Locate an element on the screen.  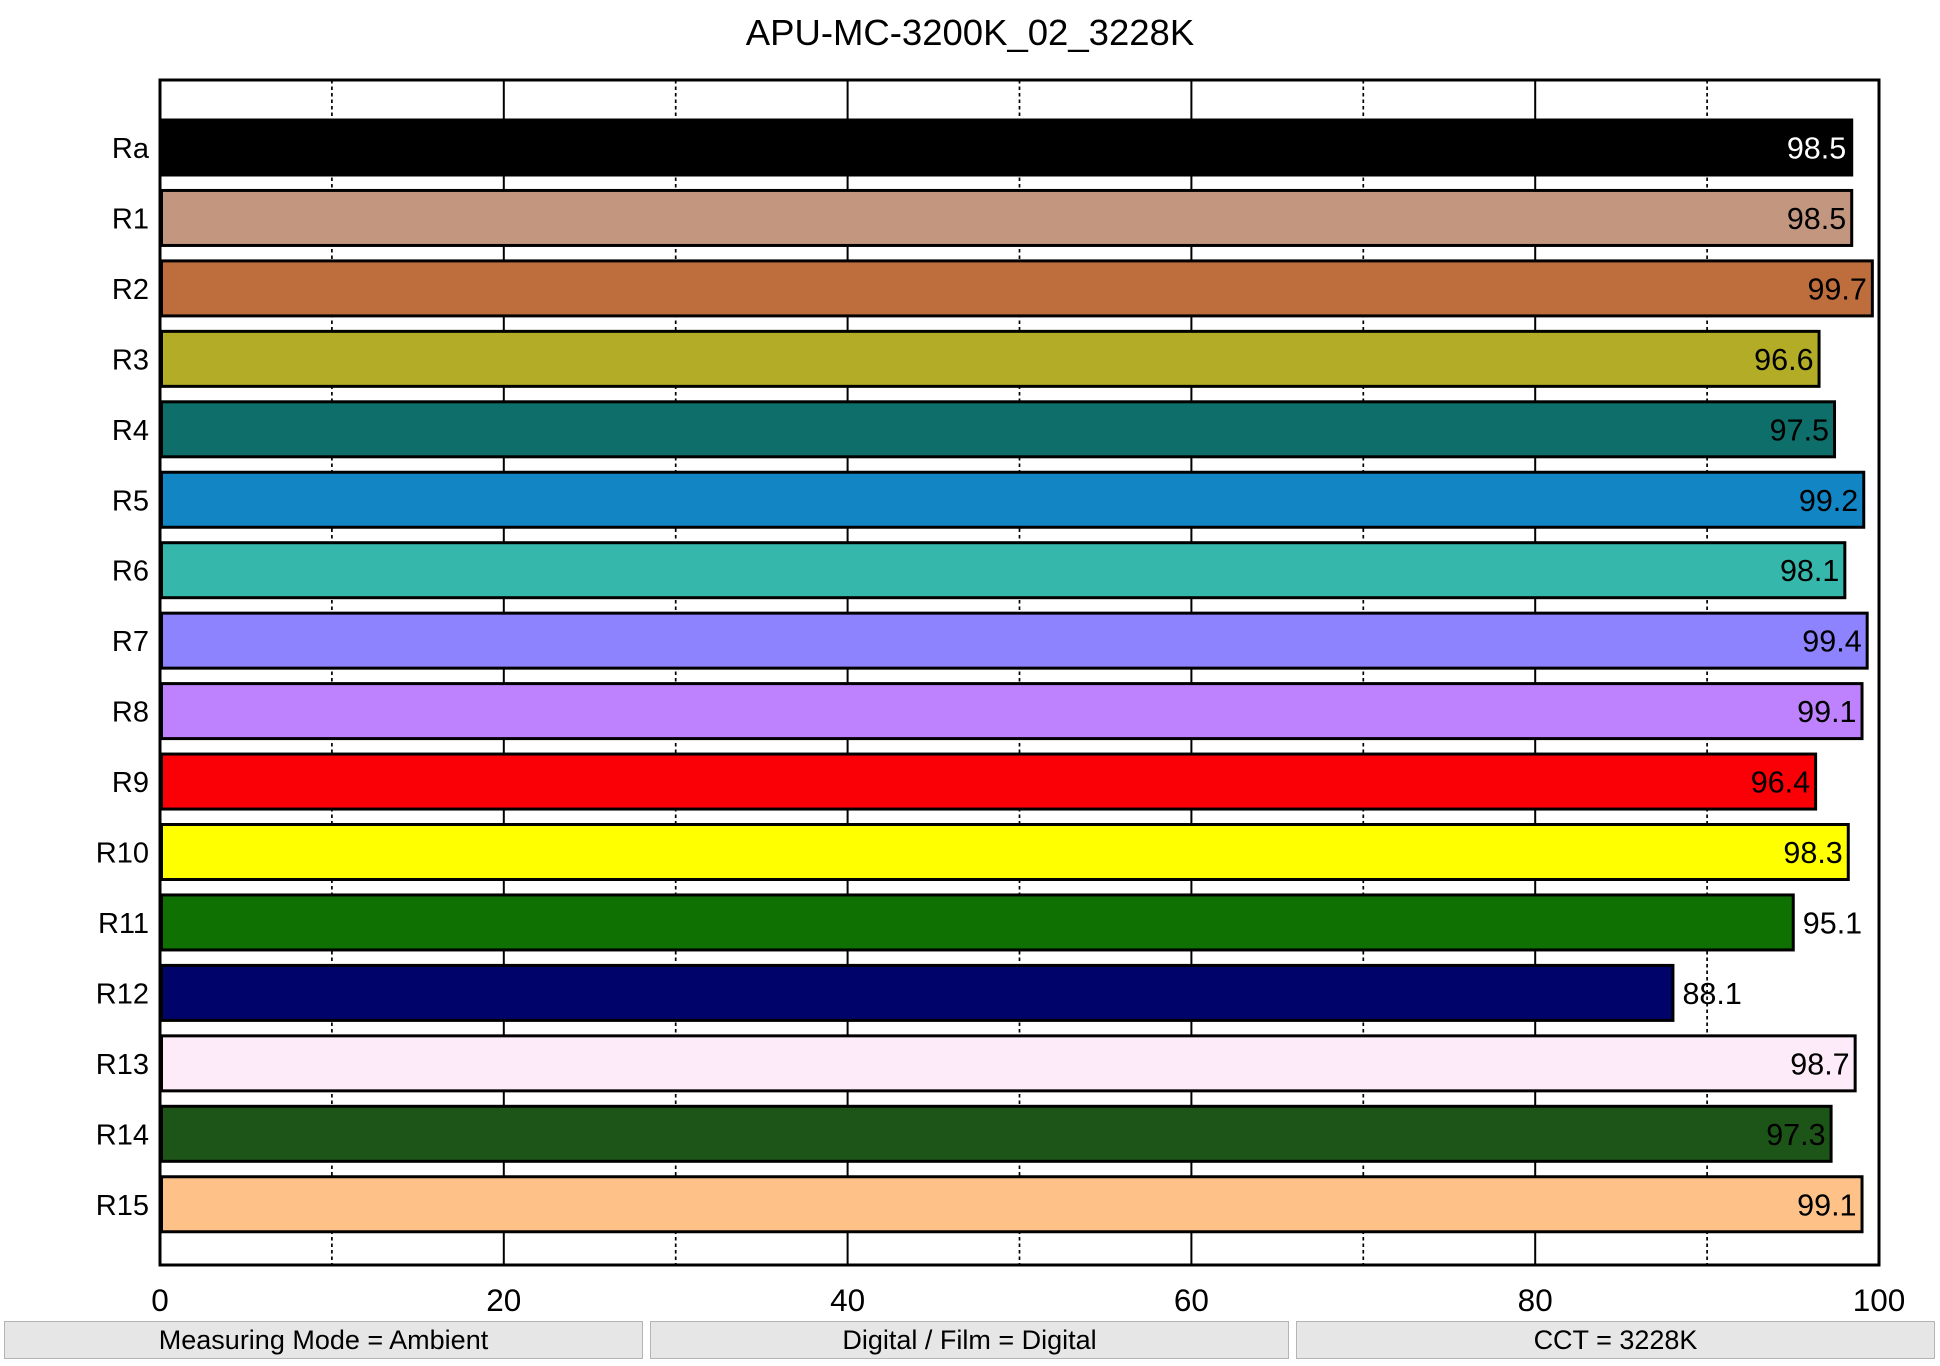
category-label-R1: R1 is located at coordinates (130, 219).